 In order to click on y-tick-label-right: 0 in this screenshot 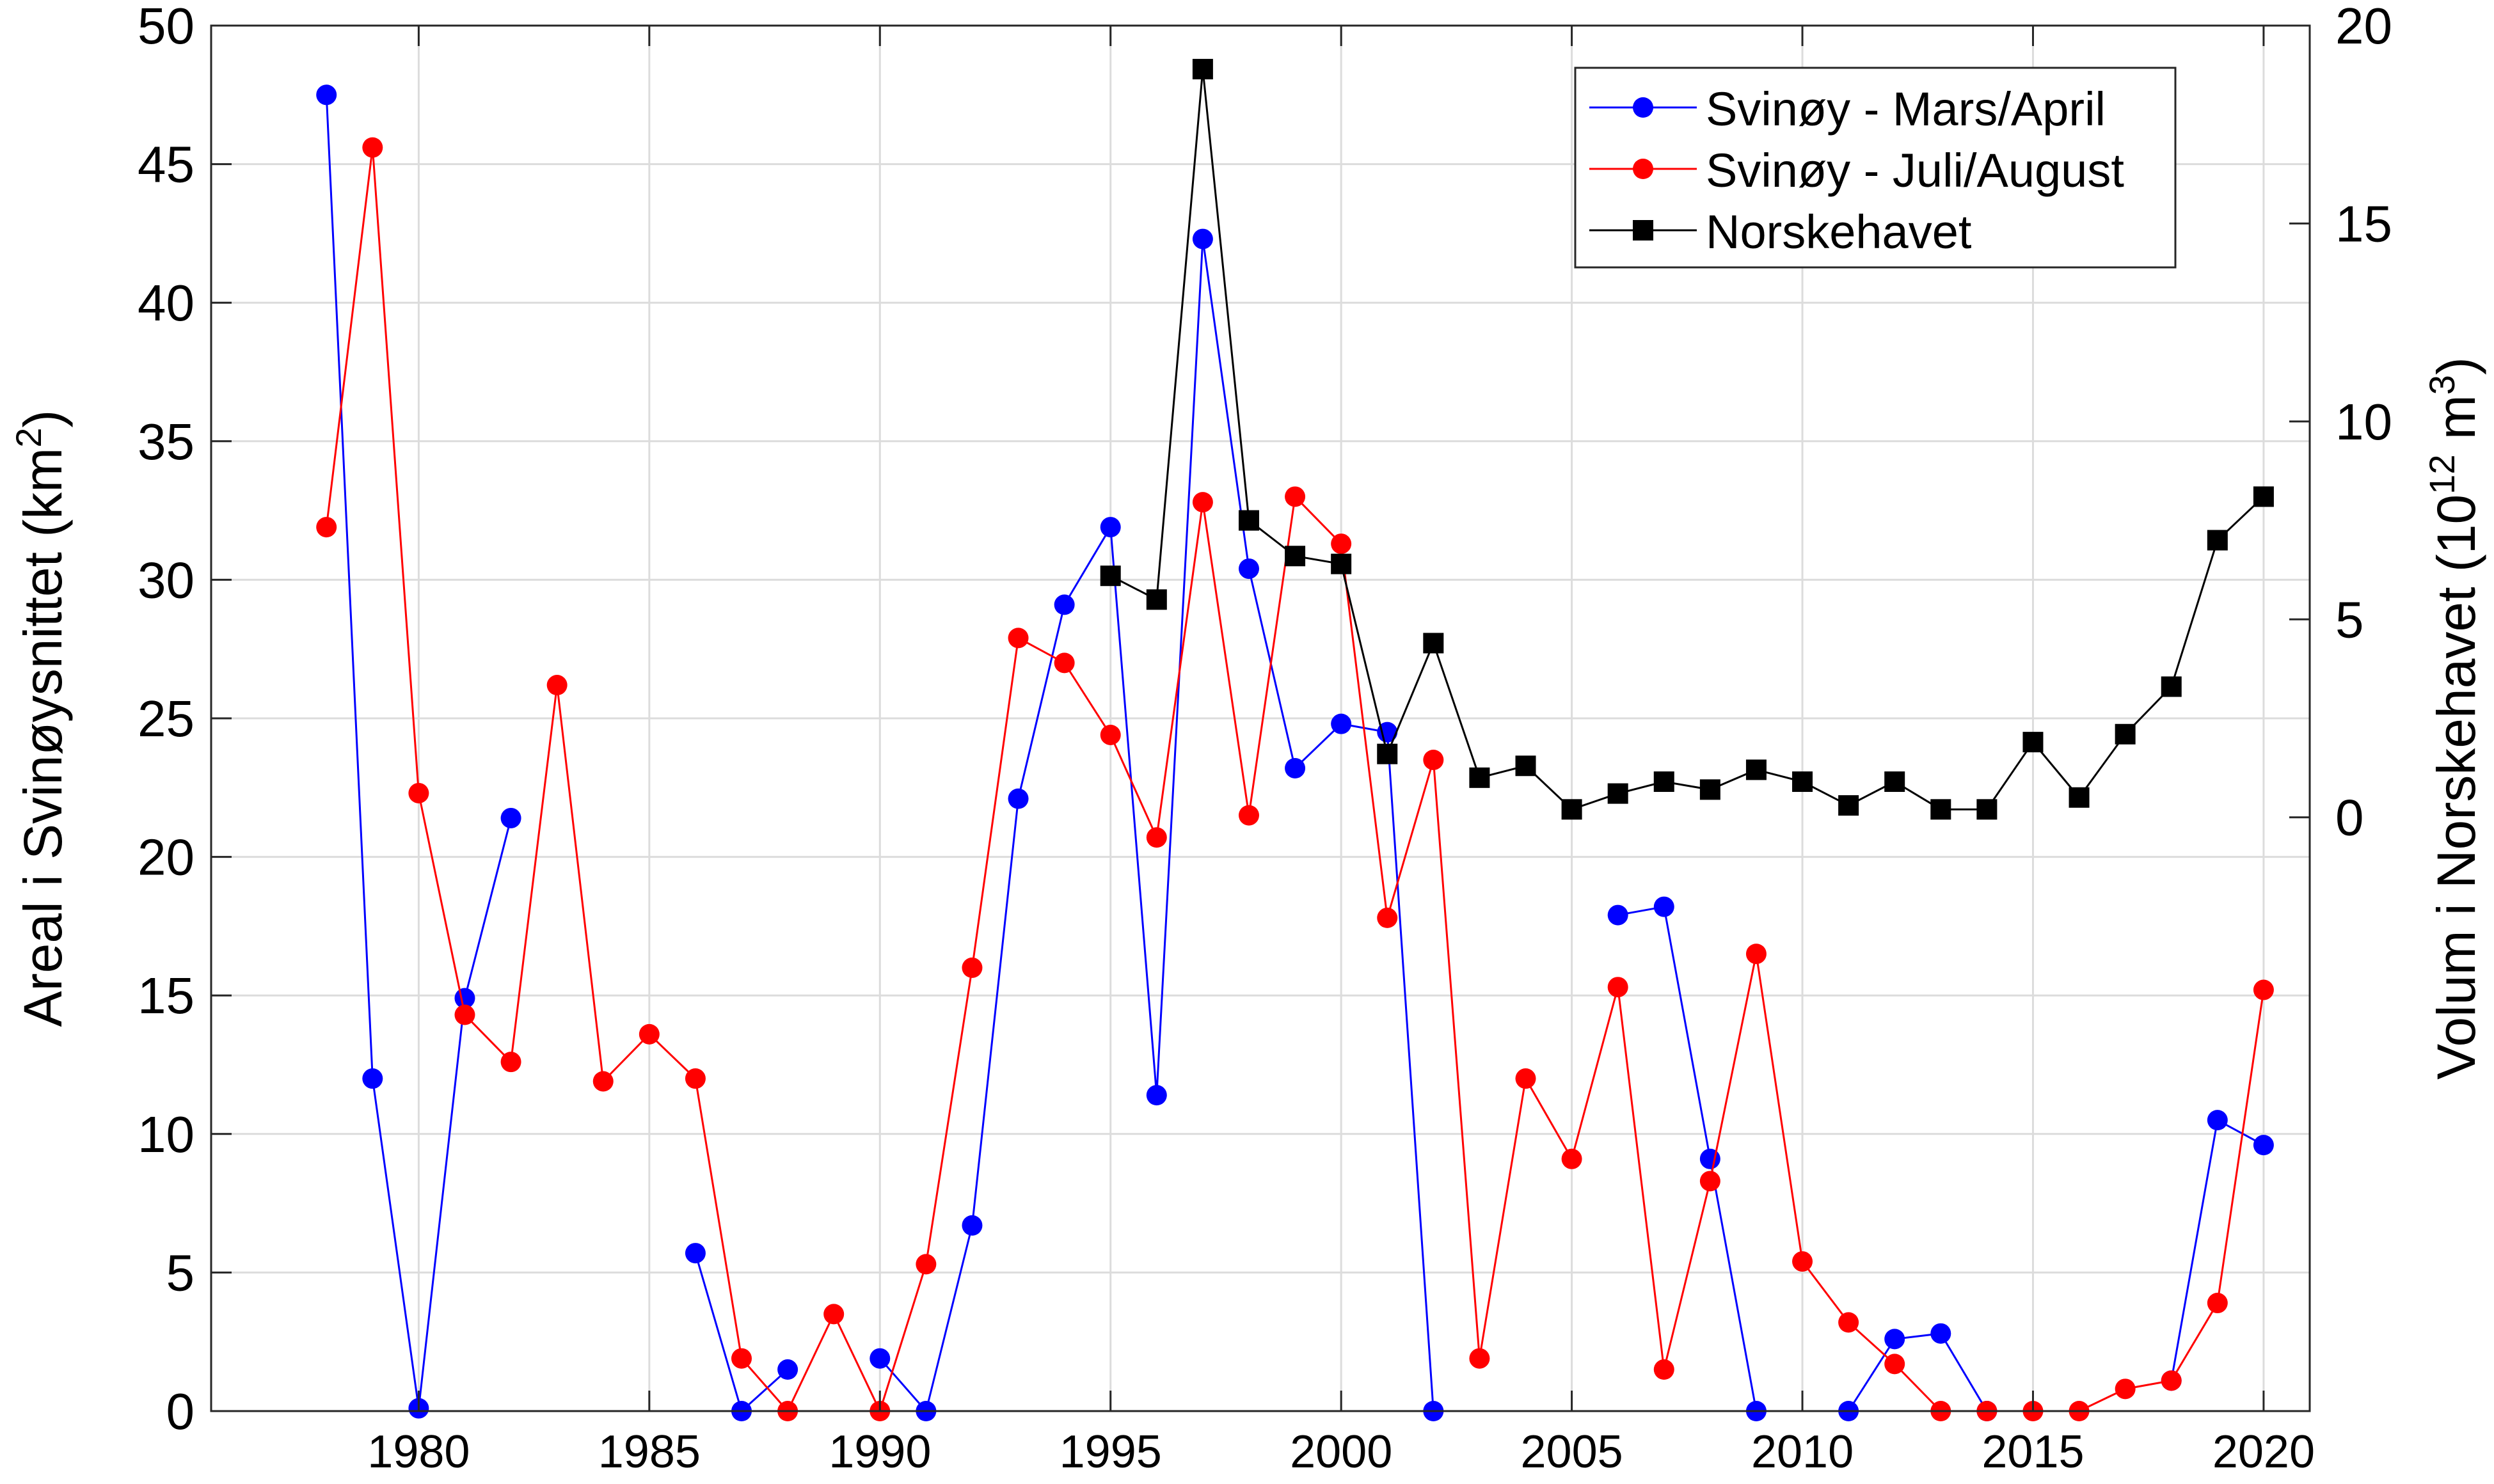, I will do `click(2349, 817)`.